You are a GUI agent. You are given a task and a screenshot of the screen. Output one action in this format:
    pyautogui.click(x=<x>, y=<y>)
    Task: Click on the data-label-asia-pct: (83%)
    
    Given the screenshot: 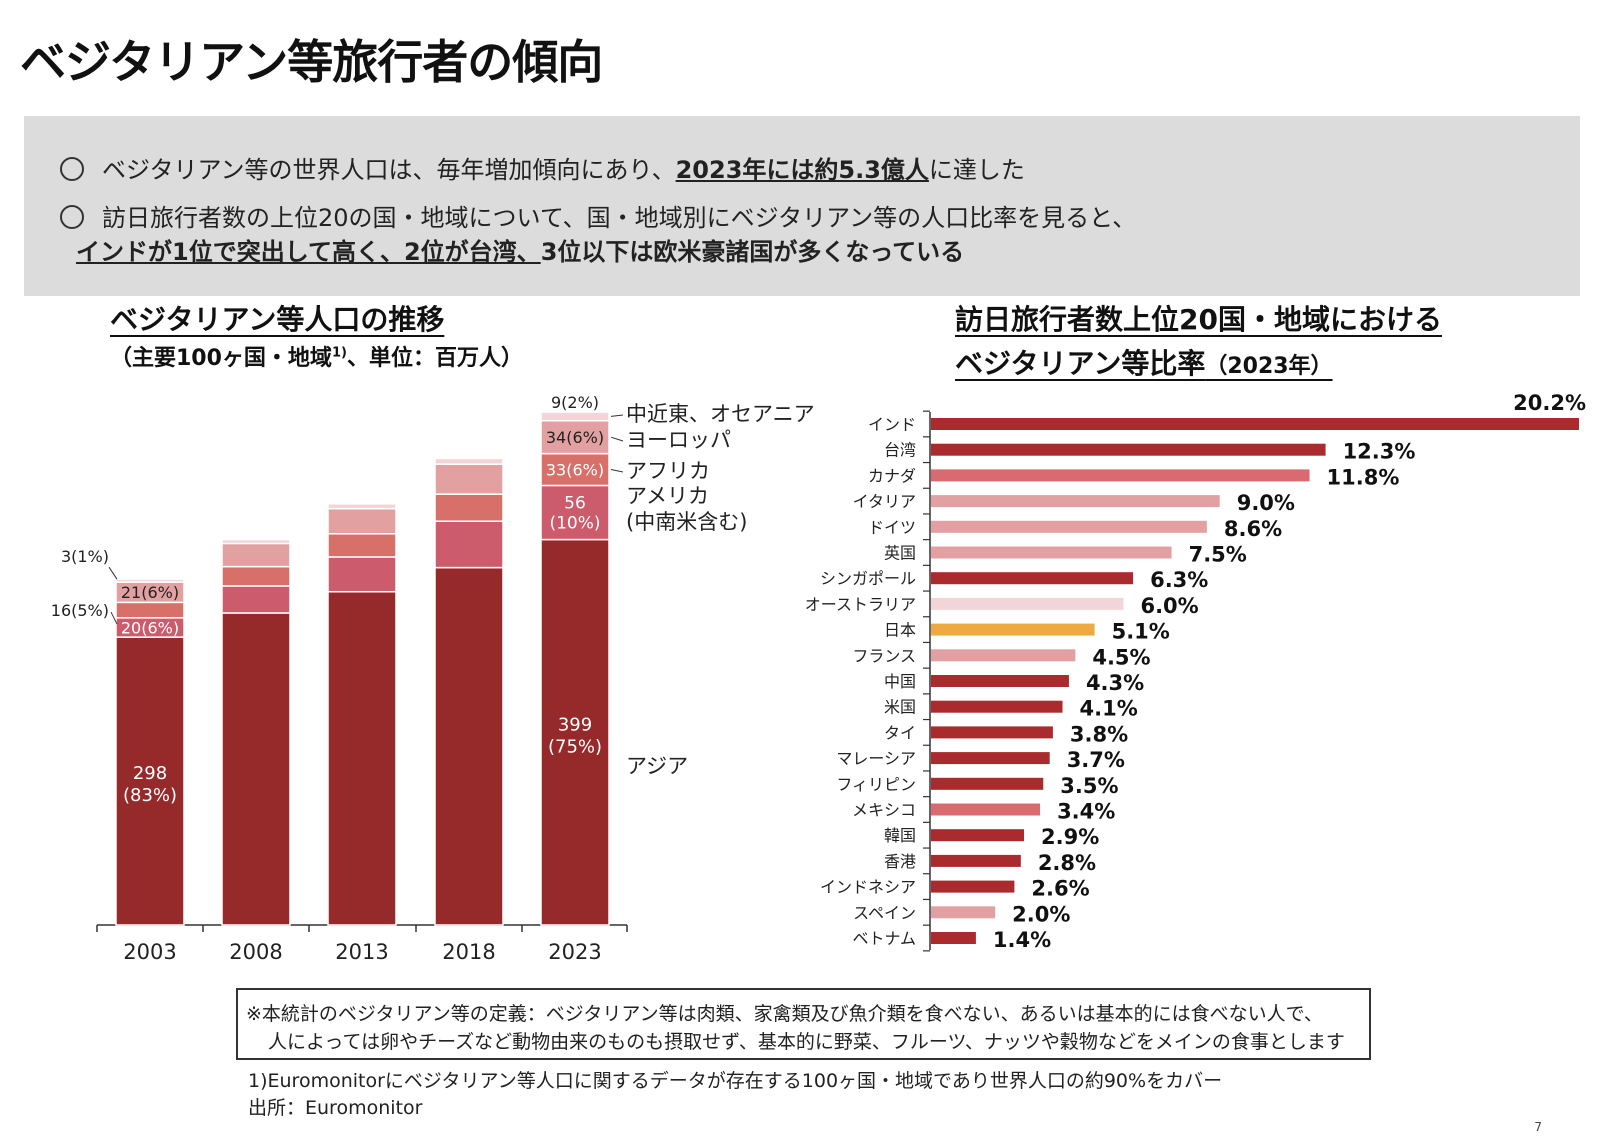 What is the action you would take?
    pyautogui.click(x=150, y=795)
    